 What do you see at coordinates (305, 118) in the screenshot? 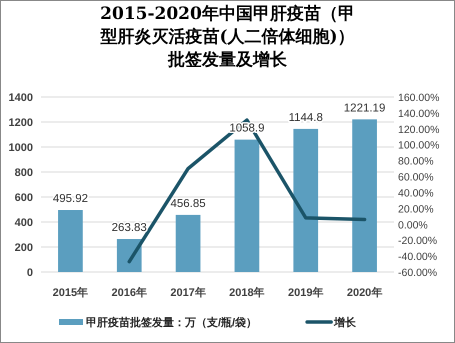
I see `data-label: 1144.8` at bounding box center [305, 118].